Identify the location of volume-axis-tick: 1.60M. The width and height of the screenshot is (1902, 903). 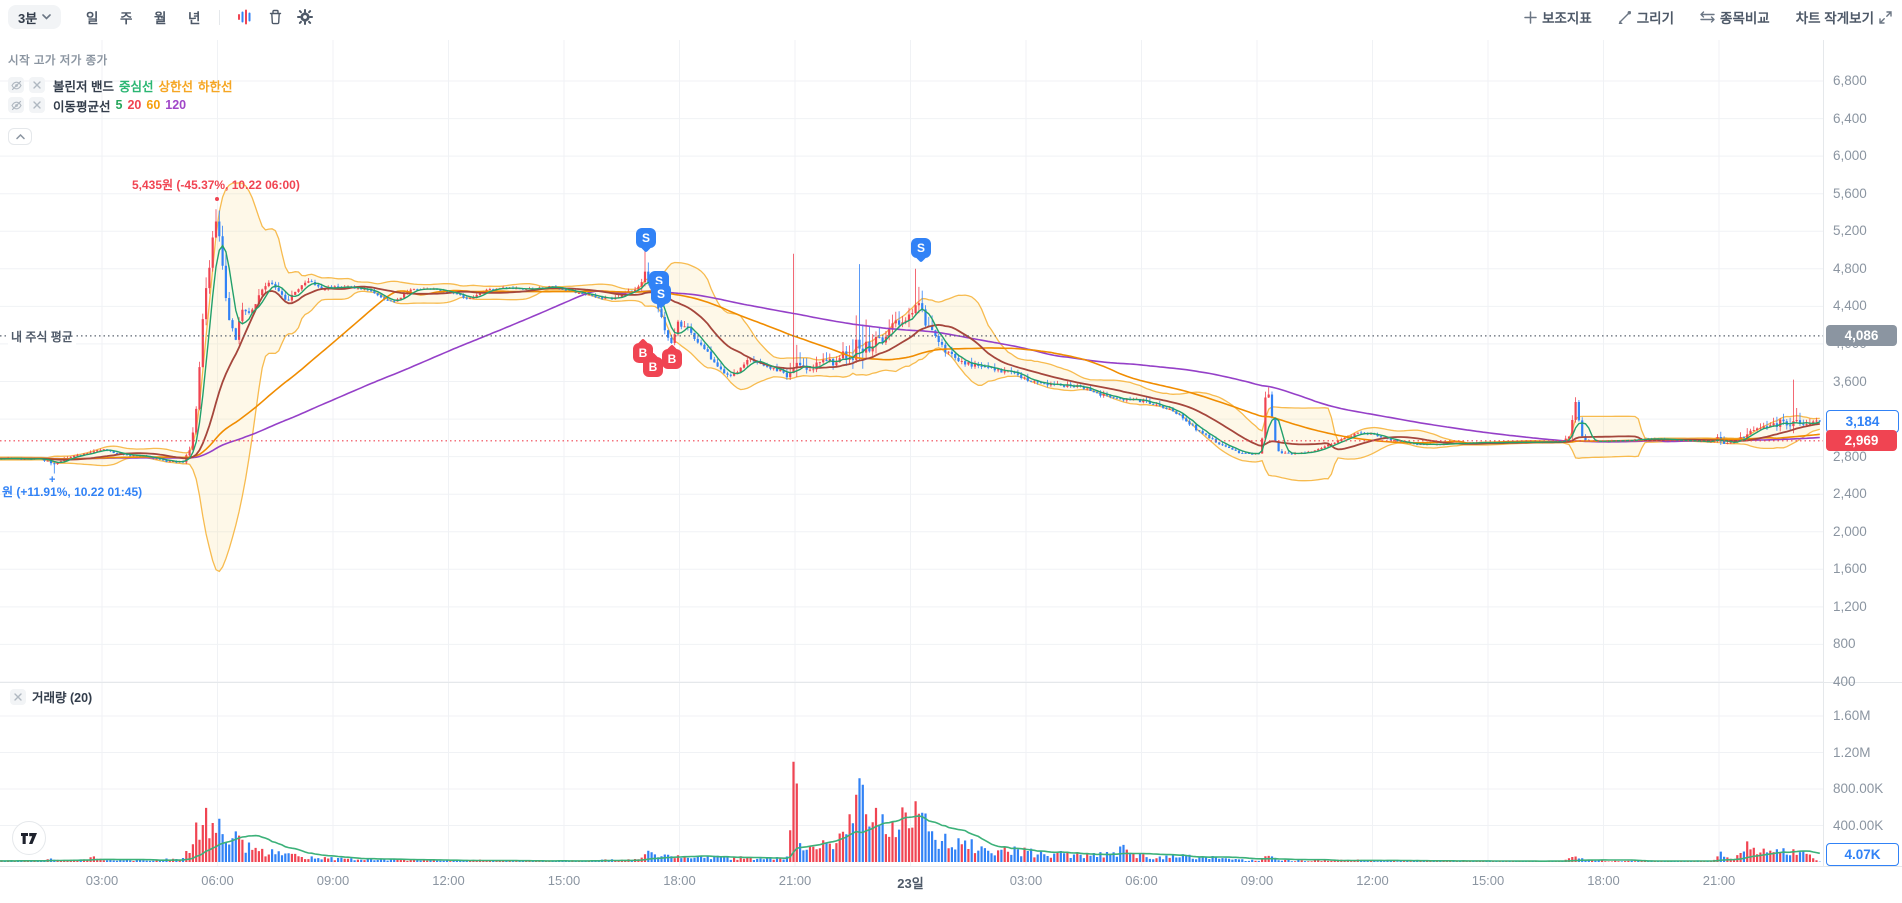
(1852, 715).